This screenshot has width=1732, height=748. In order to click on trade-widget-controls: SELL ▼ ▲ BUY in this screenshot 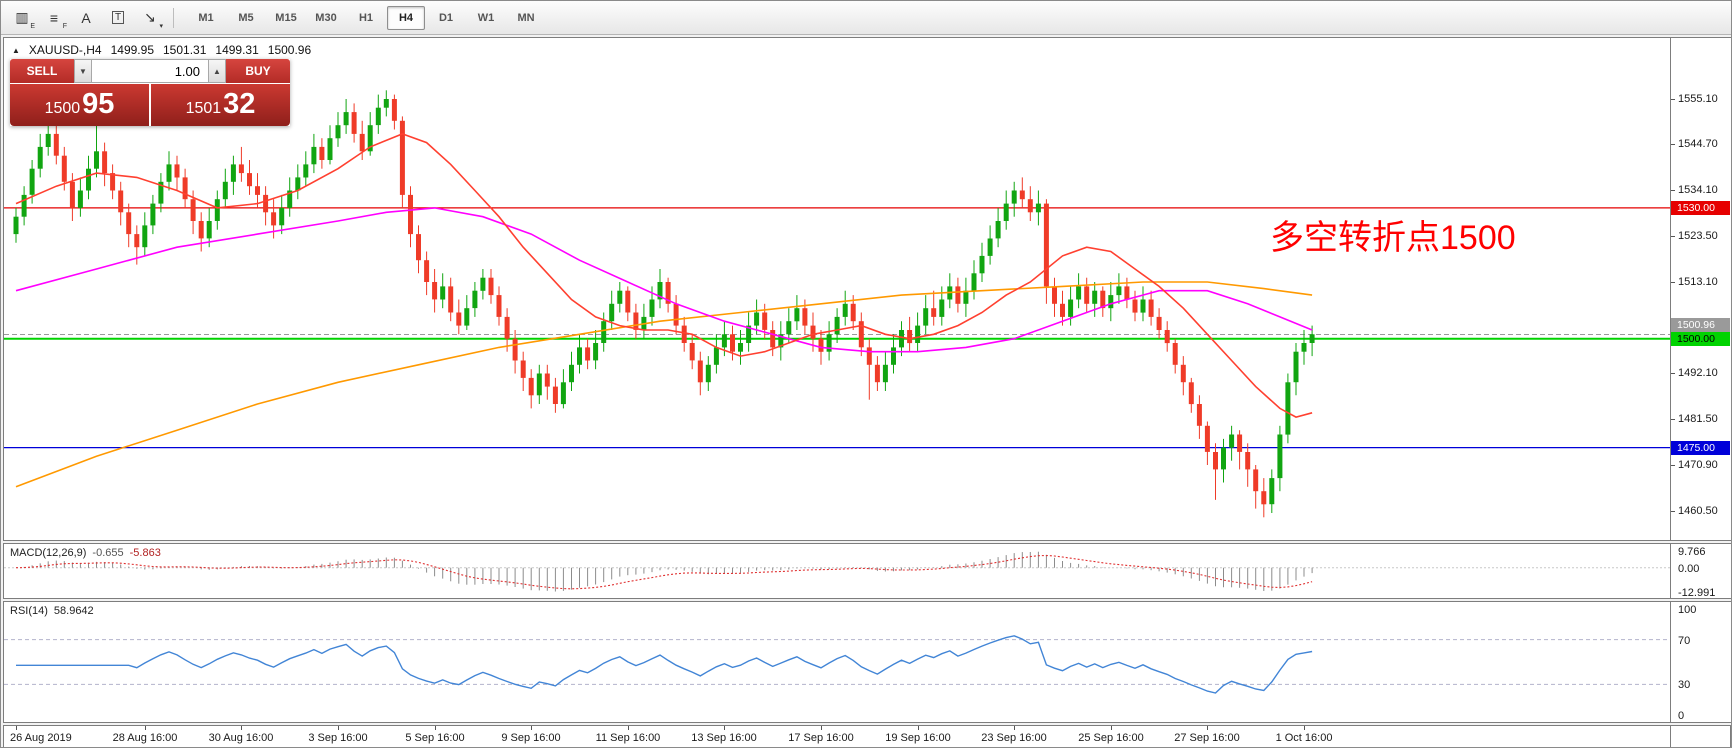, I will do `click(150, 71)`.